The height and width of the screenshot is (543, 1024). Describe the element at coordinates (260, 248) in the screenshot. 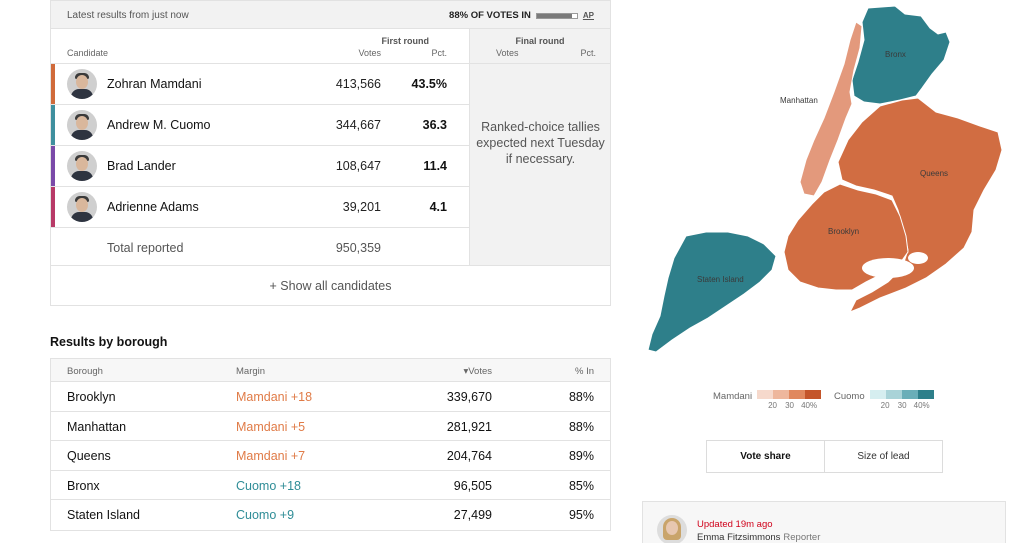

I see `total-reported-row: Total reported 950,359` at that location.